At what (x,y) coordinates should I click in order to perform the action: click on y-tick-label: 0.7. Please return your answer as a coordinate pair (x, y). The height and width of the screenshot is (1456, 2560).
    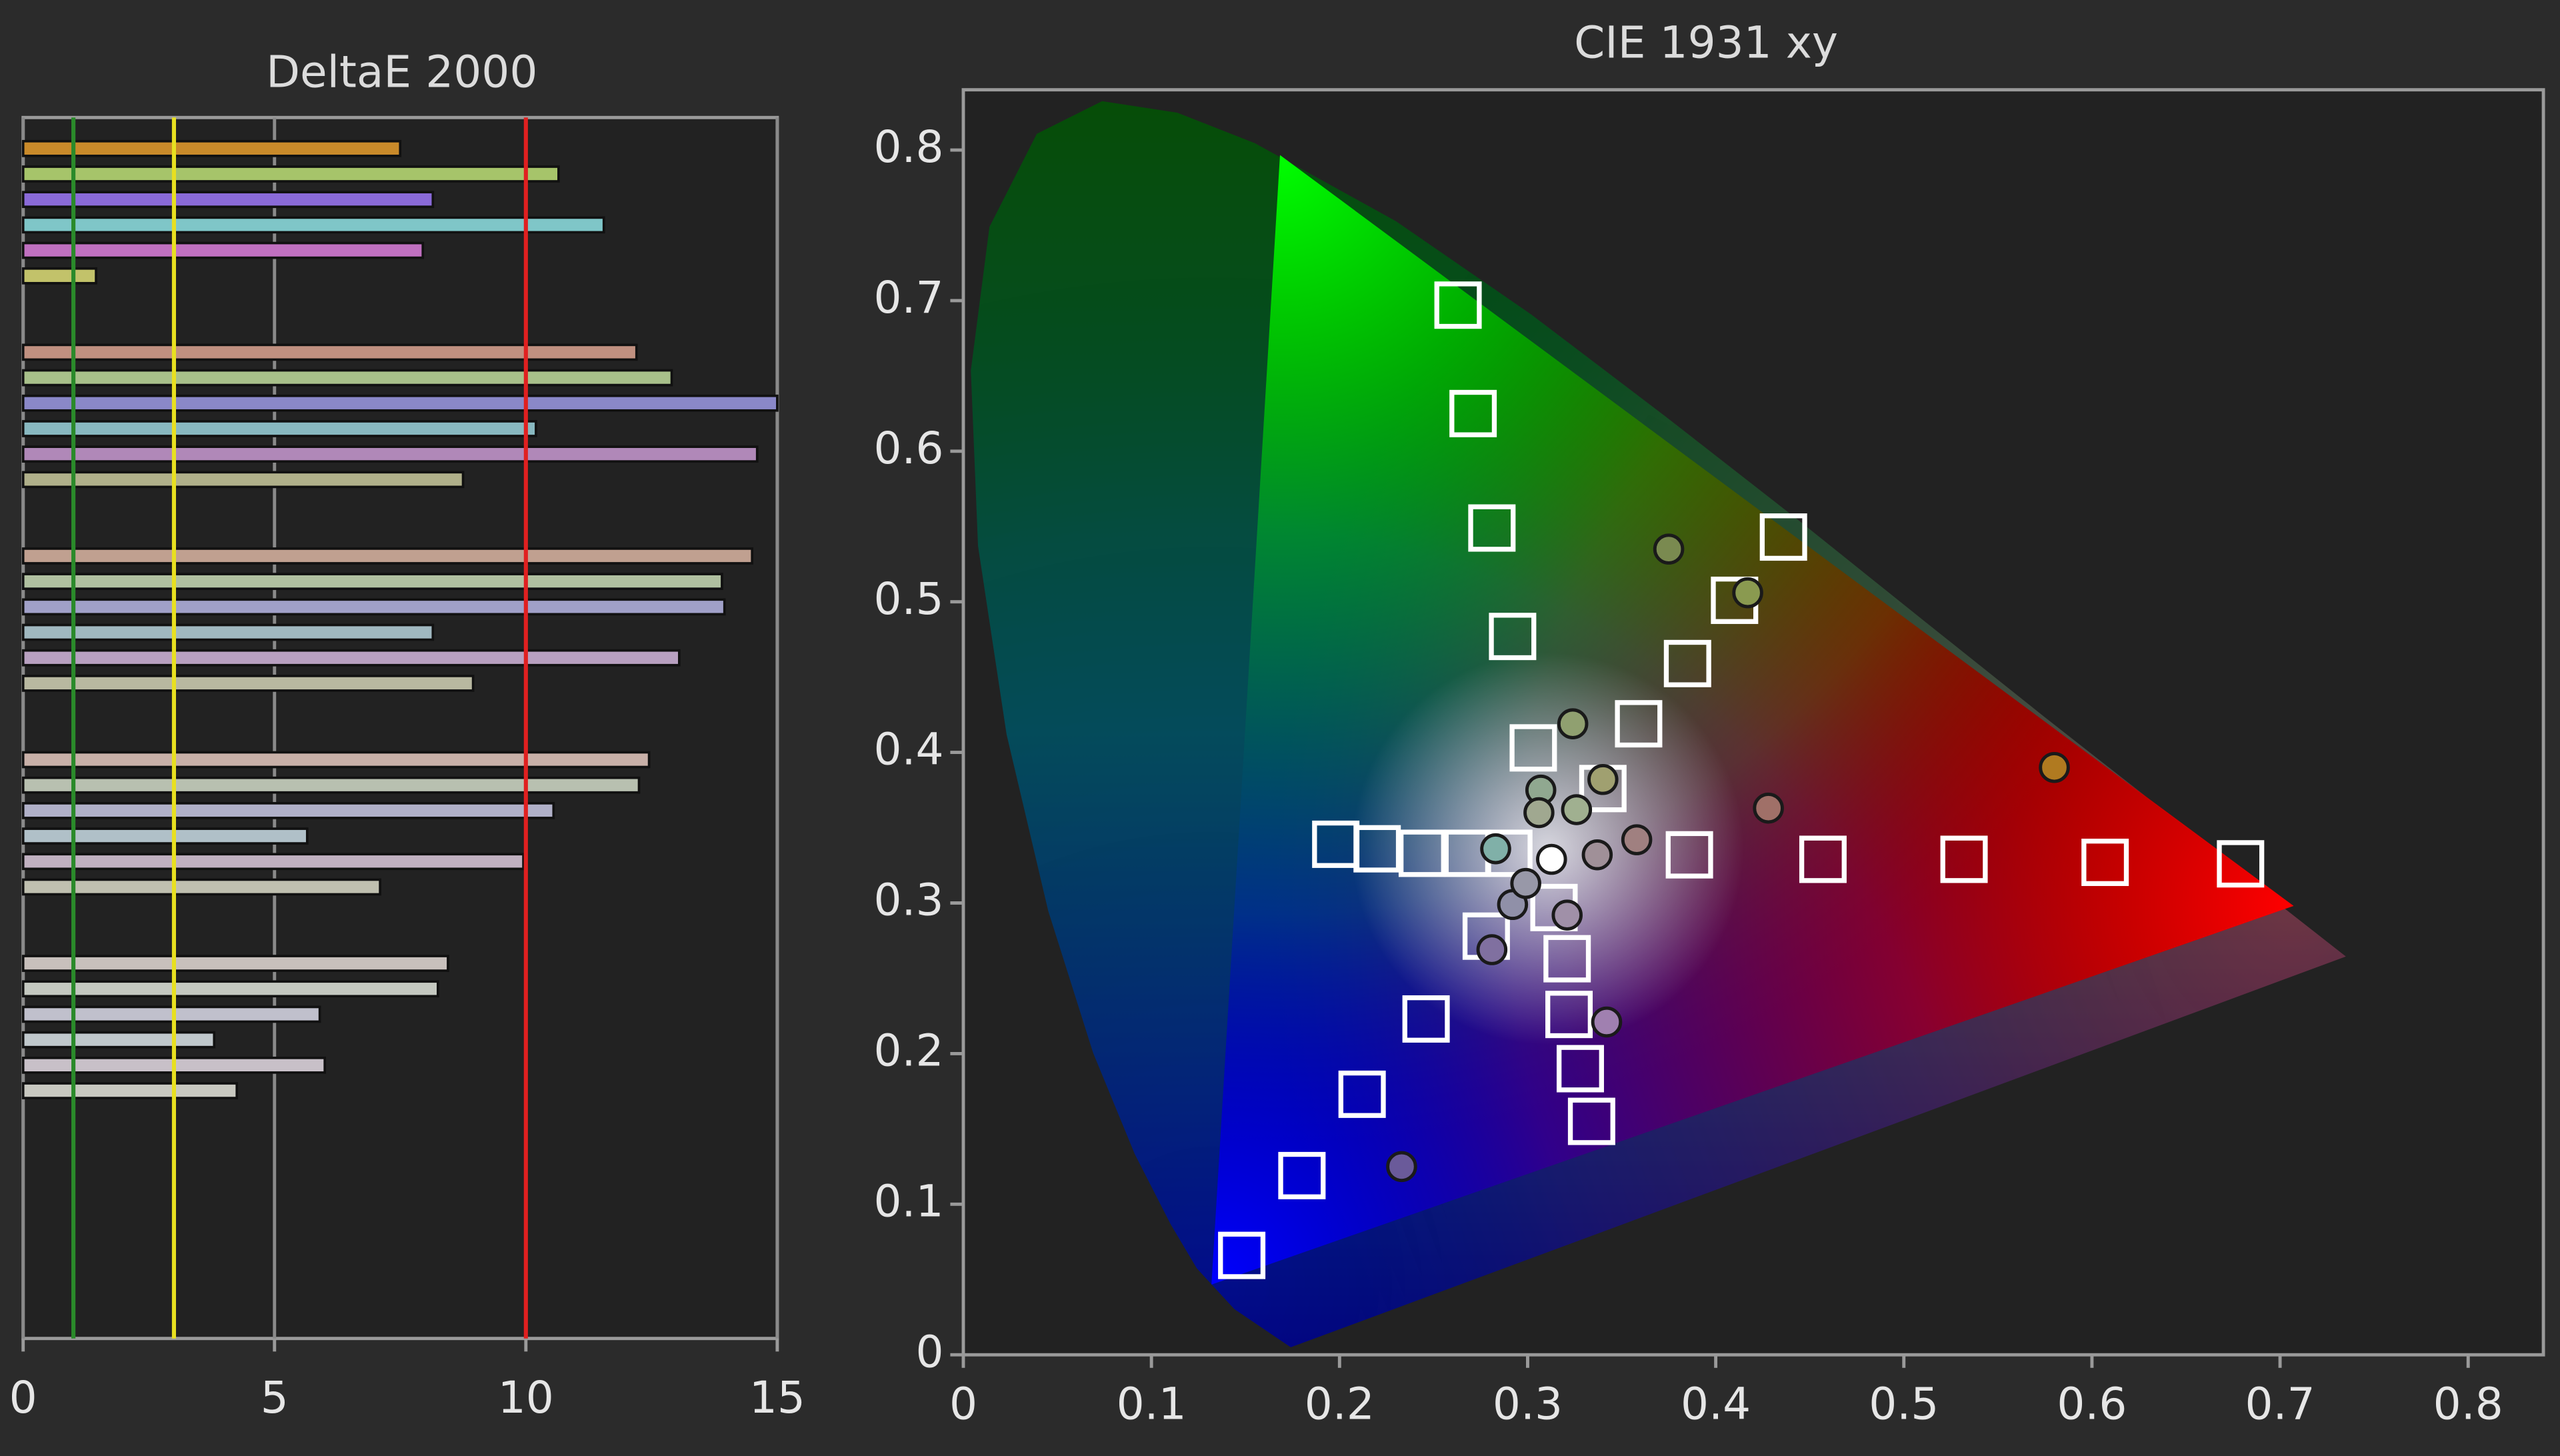
    Looking at the image, I should click on (908, 297).